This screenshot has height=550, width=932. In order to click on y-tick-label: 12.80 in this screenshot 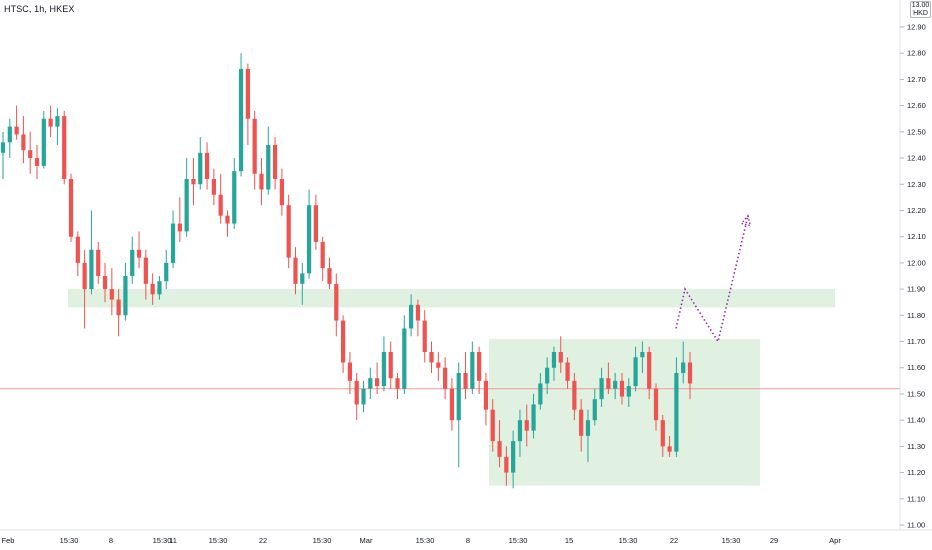, I will do `click(916, 53)`.